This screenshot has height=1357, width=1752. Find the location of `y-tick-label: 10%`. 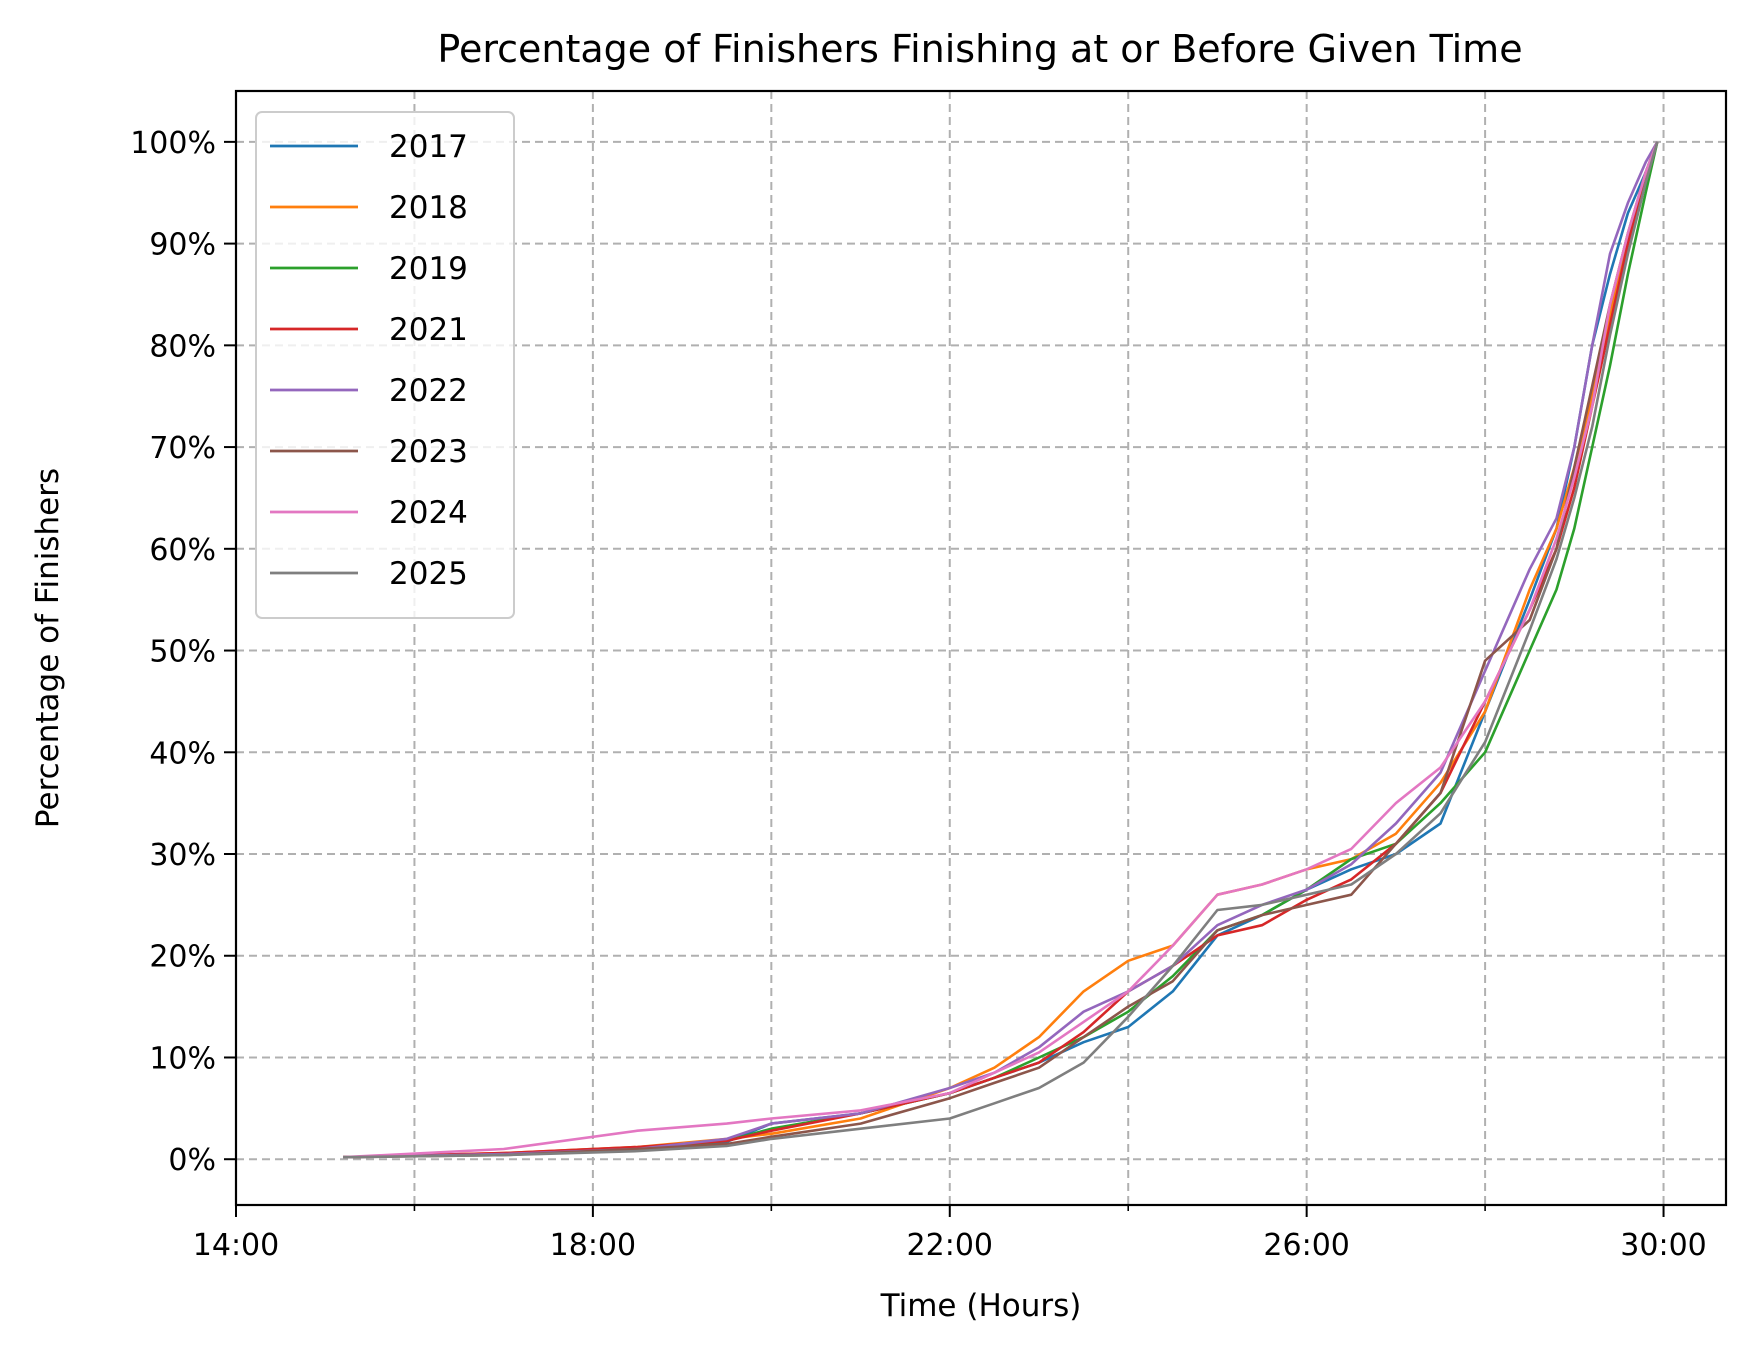

y-tick-label: 10% is located at coordinates (182, 1058).